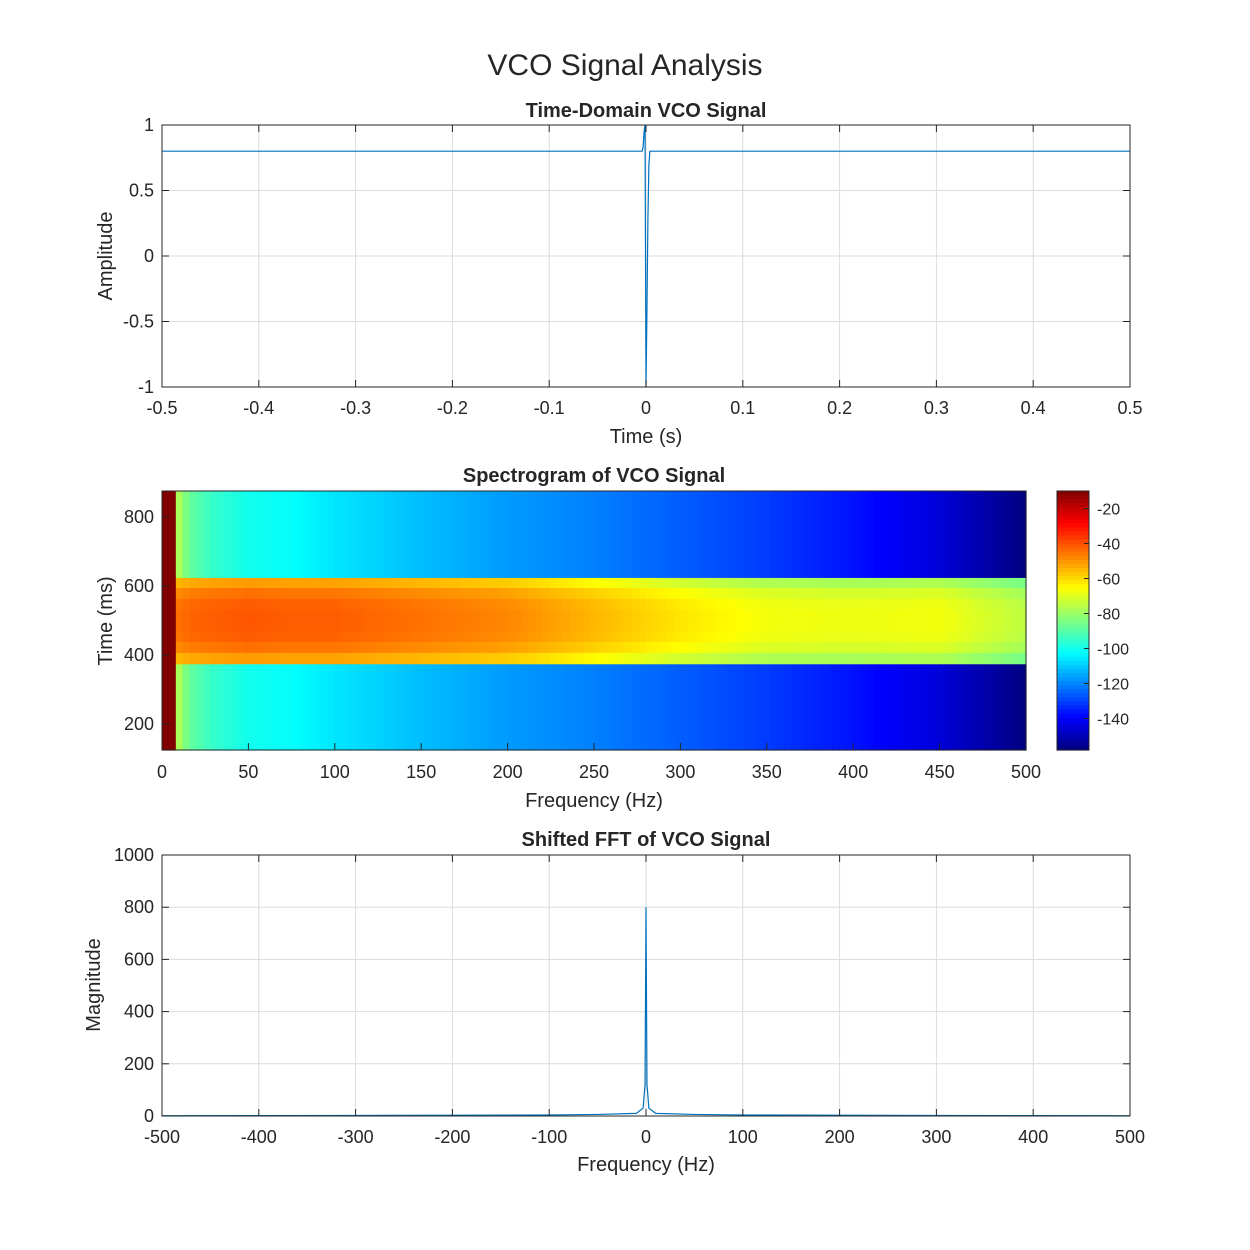  What do you see at coordinates (743, 1137) in the screenshot?
I see `fft-x-tick-label: 100` at bounding box center [743, 1137].